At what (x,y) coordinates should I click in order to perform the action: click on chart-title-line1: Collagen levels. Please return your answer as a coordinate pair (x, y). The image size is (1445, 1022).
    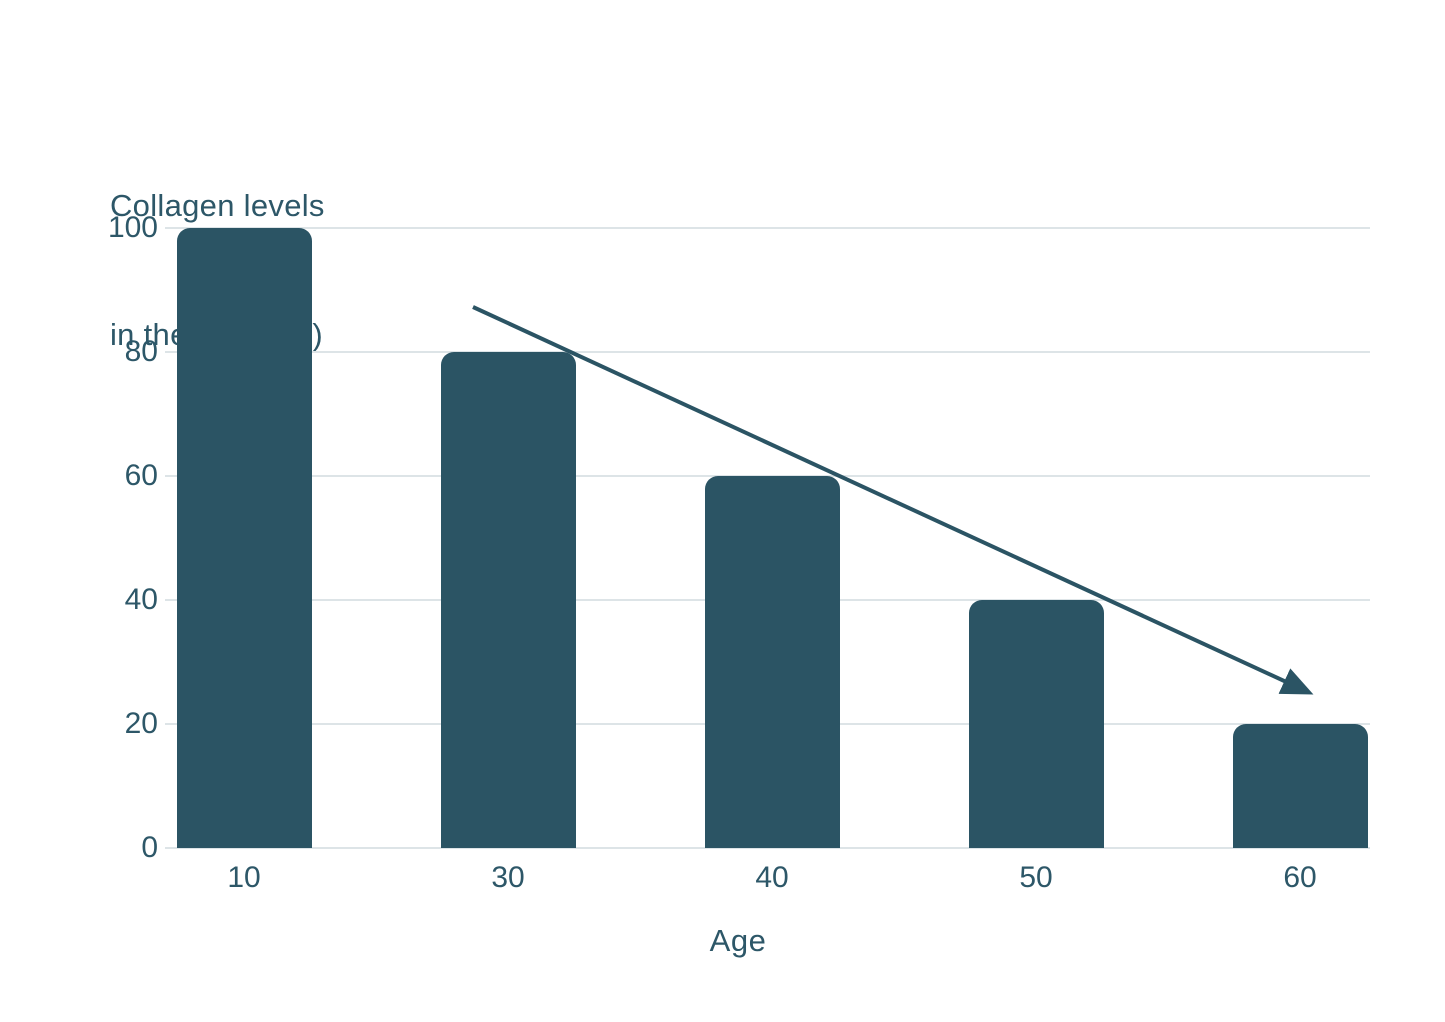
    Looking at the image, I should click on (217, 205).